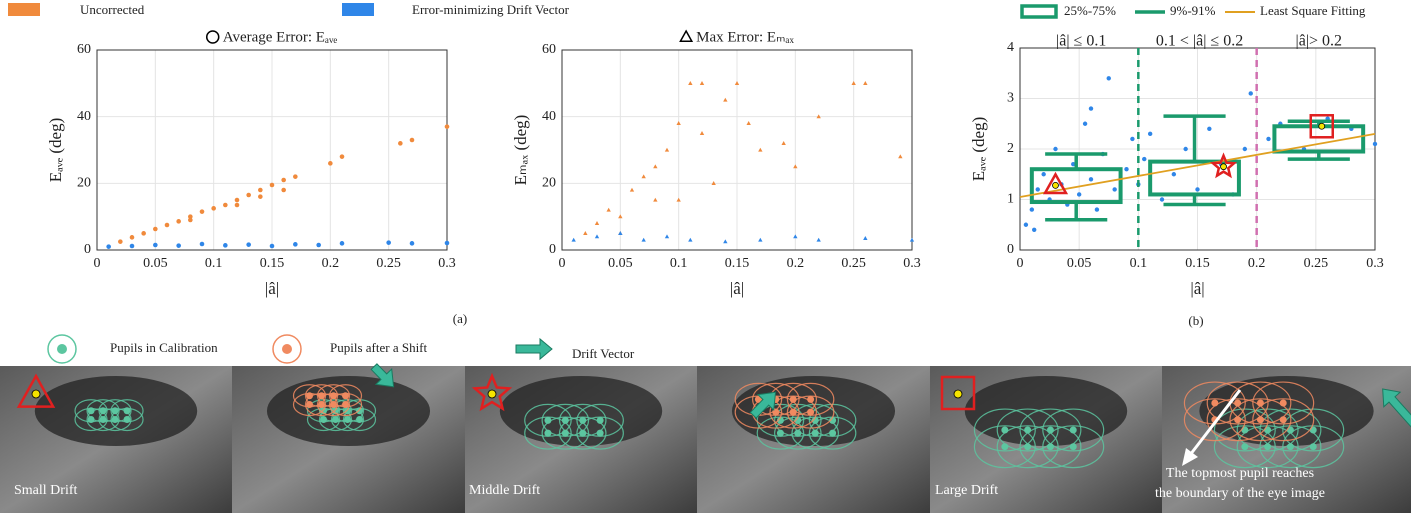  What do you see at coordinates (763, 405) in the screenshot?
I see `drift-arrow` at bounding box center [763, 405].